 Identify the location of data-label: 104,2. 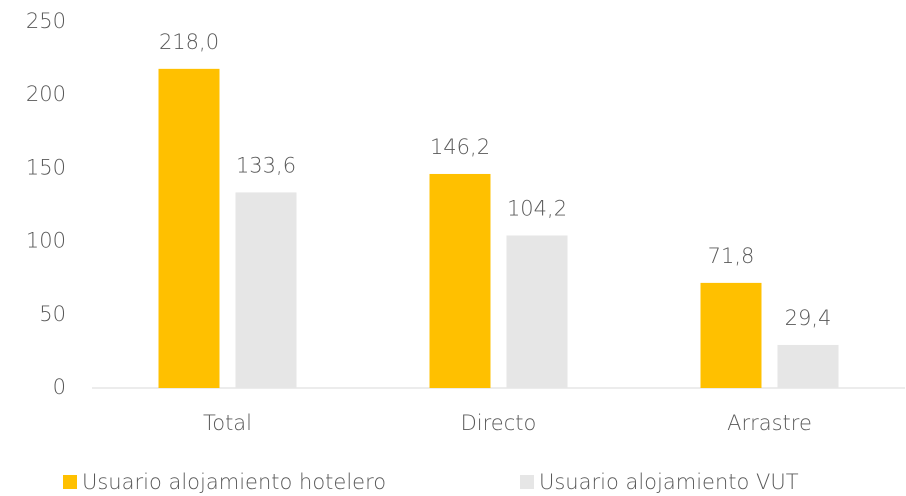
(537, 208).